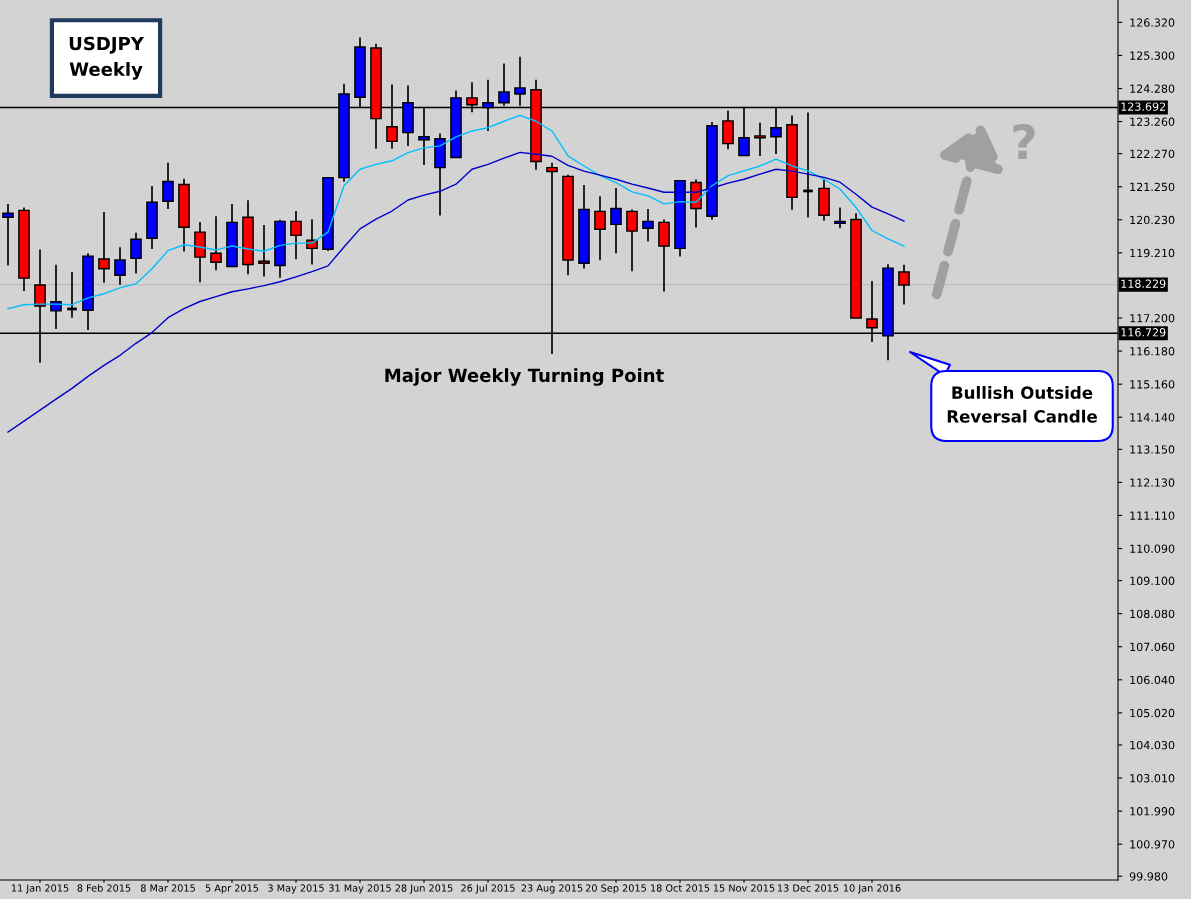 Image resolution: width=1191 pixels, height=899 pixels. Describe the element at coordinates (1152, 811) in the screenshot. I see `y-tick-label: 101.990` at that location.